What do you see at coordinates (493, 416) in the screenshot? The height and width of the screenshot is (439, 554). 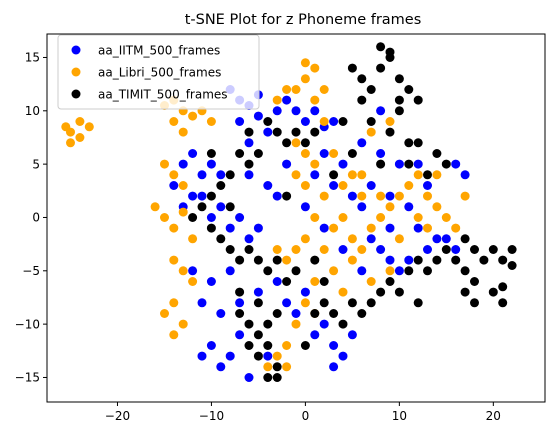 I see `x-tick-label: 20` at bounding box center [493, 416].